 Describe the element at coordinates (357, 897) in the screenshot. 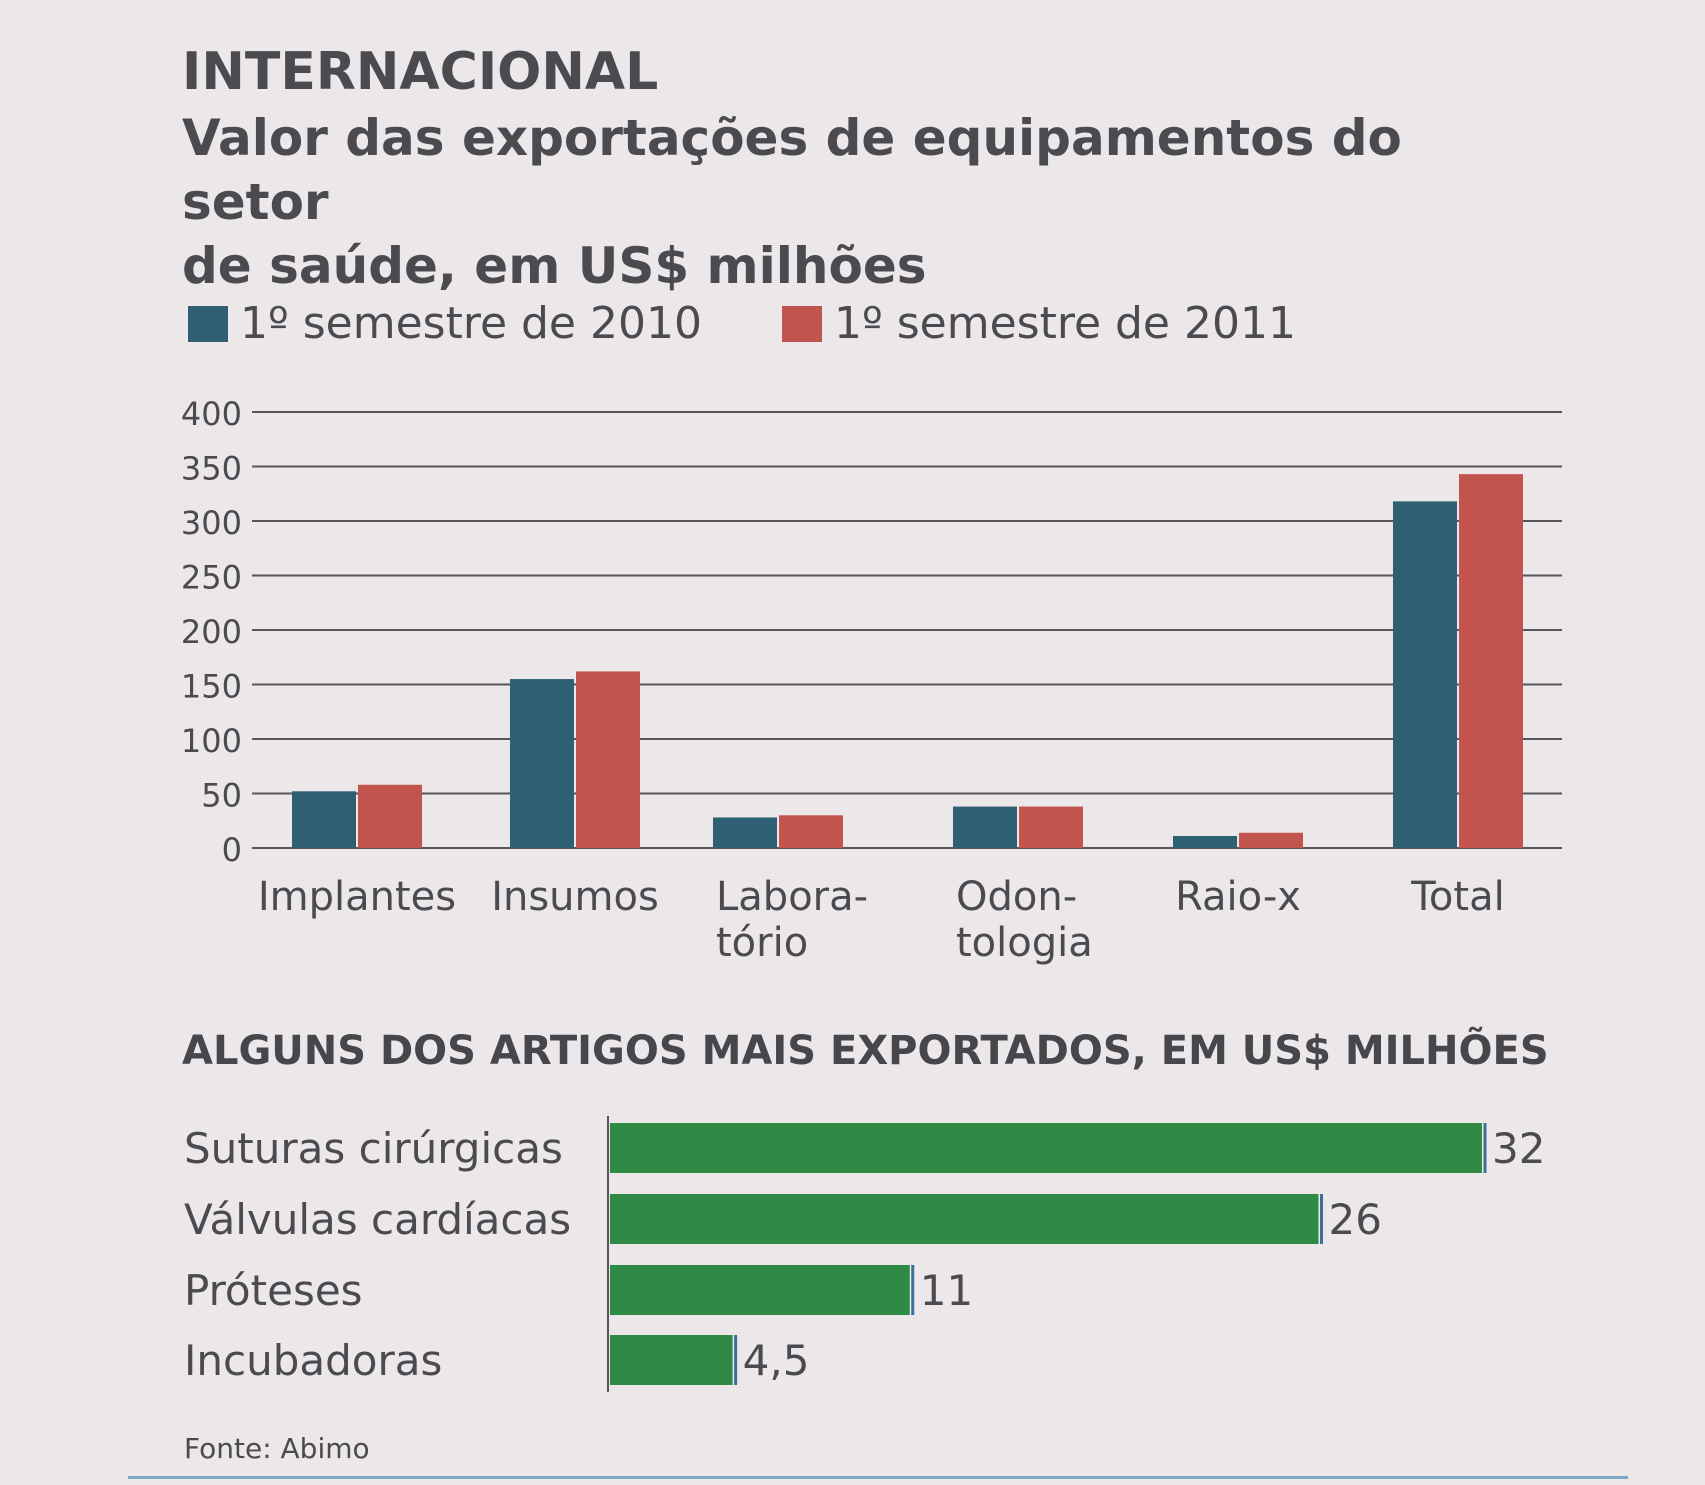

I see `x-tick-label: Implantes` at that location.